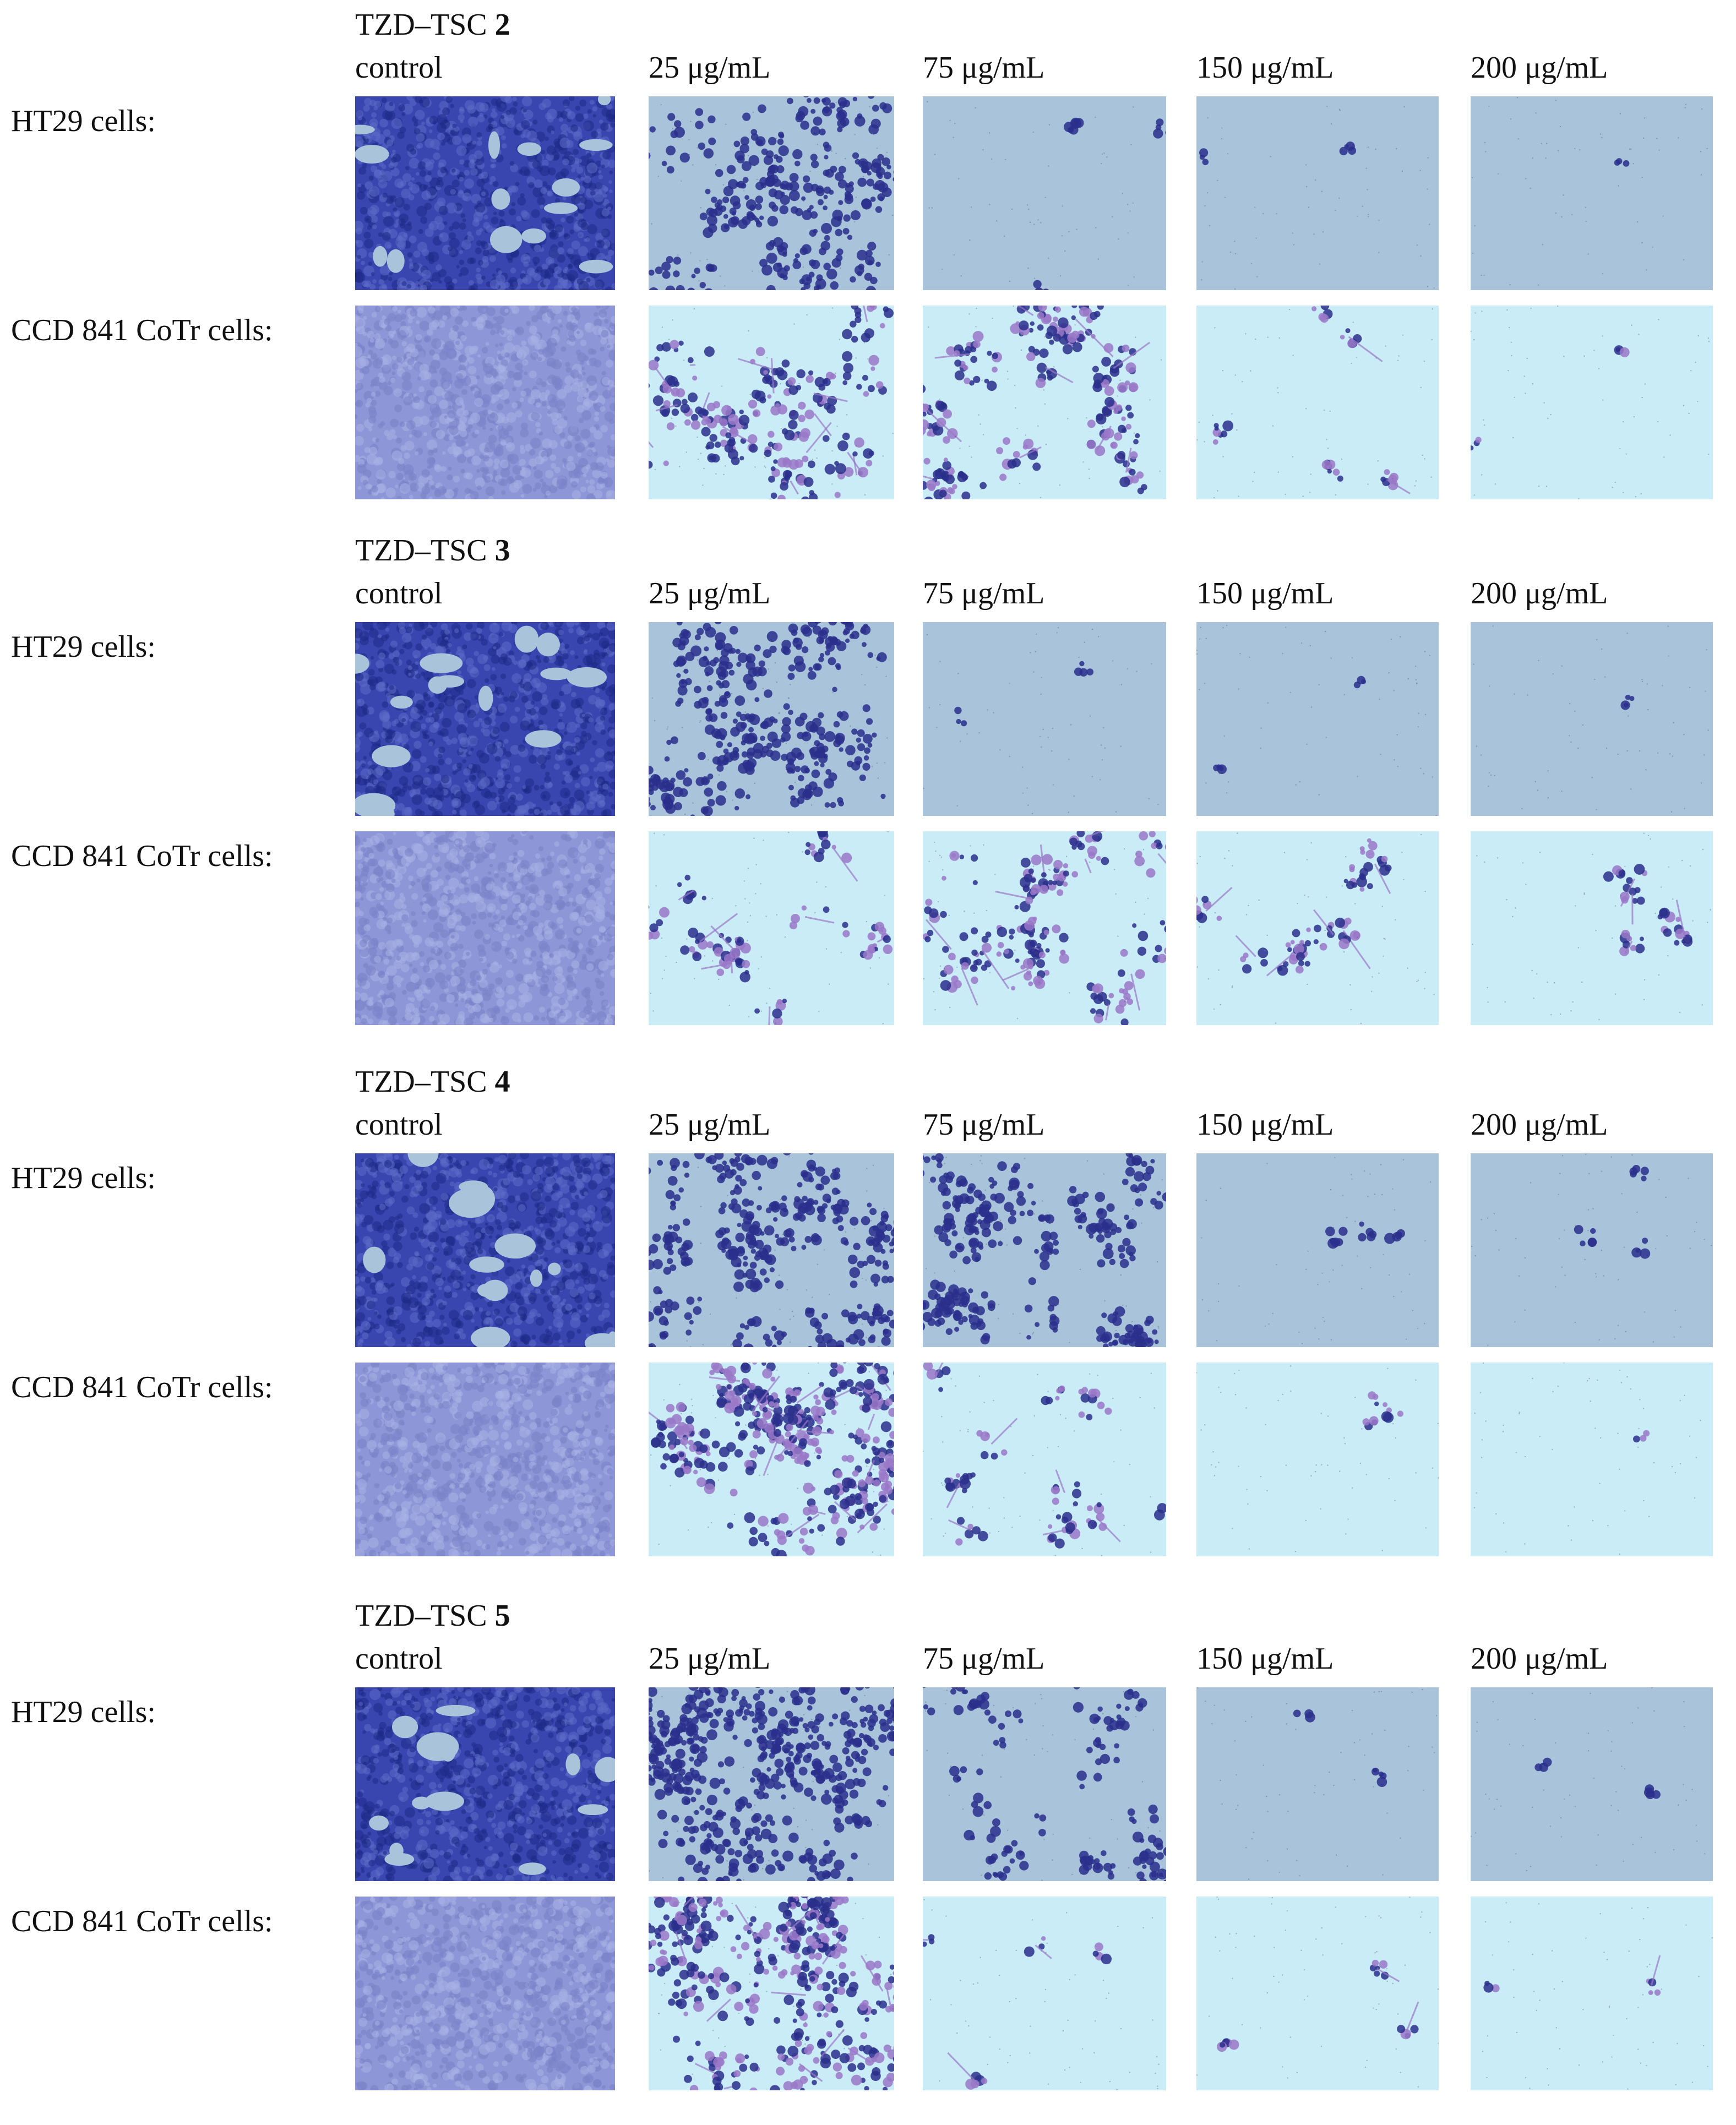 The height and width of the screenshot is (2125, 1736). Describe the element at coordinates (503, 550) in the screenshot. I see `compound-number: 3` at that location.